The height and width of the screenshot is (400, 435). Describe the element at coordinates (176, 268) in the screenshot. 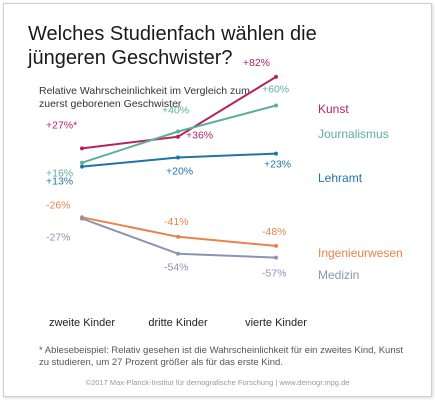

I see `data-label-medizin-2: -54%` at that location.